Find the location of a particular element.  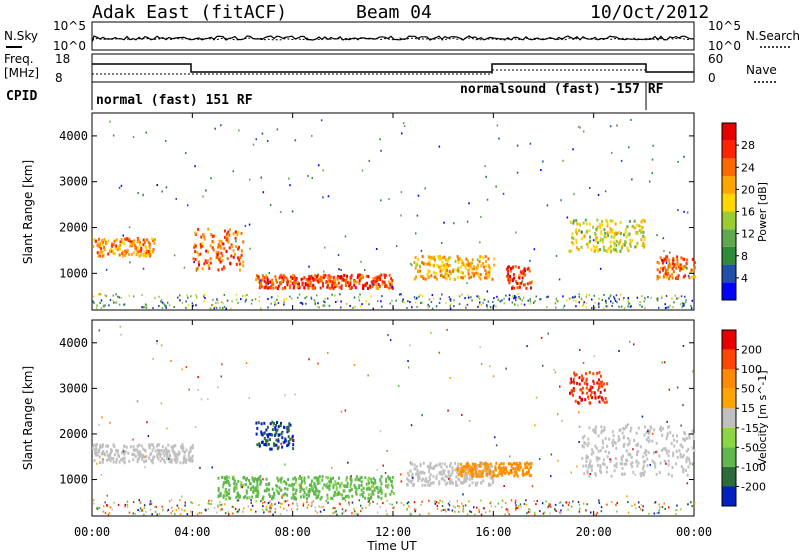

freq-label: Freq. is located at coordinates (19, 59).